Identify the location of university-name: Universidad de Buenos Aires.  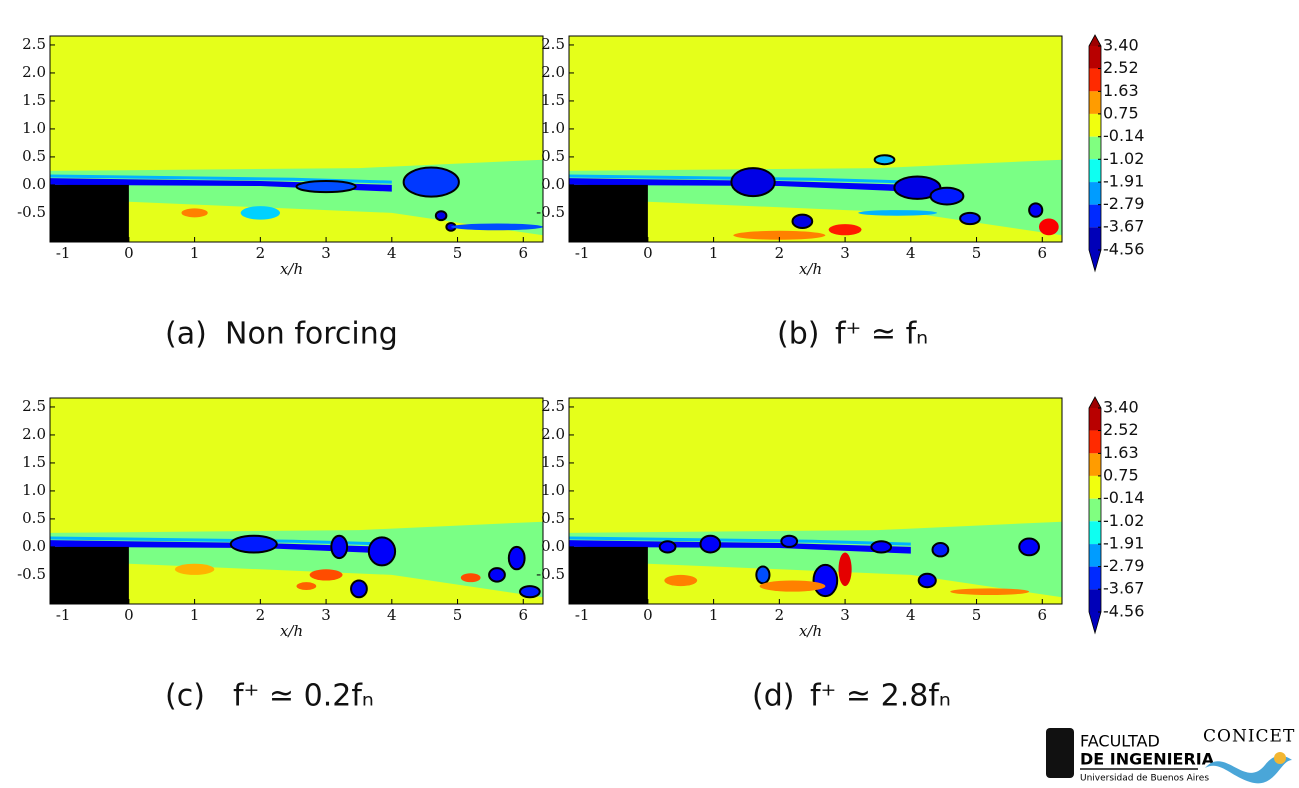
(1144, 779).